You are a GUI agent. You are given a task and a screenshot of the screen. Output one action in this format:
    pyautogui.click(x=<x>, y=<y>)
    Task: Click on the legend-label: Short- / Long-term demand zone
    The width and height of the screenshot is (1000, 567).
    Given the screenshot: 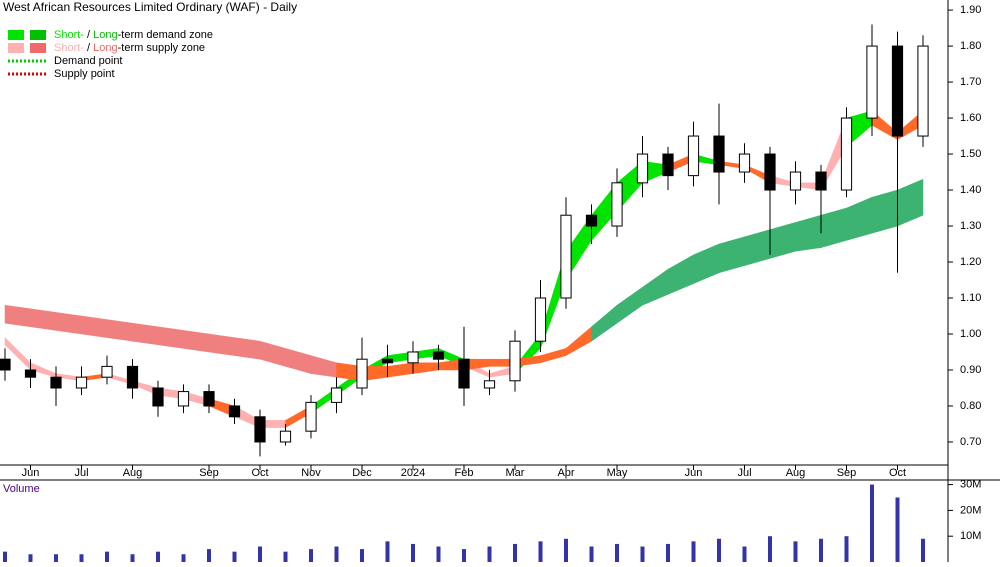 What is the action you would take?
    pyautogui.click(x=133, y=35)
    